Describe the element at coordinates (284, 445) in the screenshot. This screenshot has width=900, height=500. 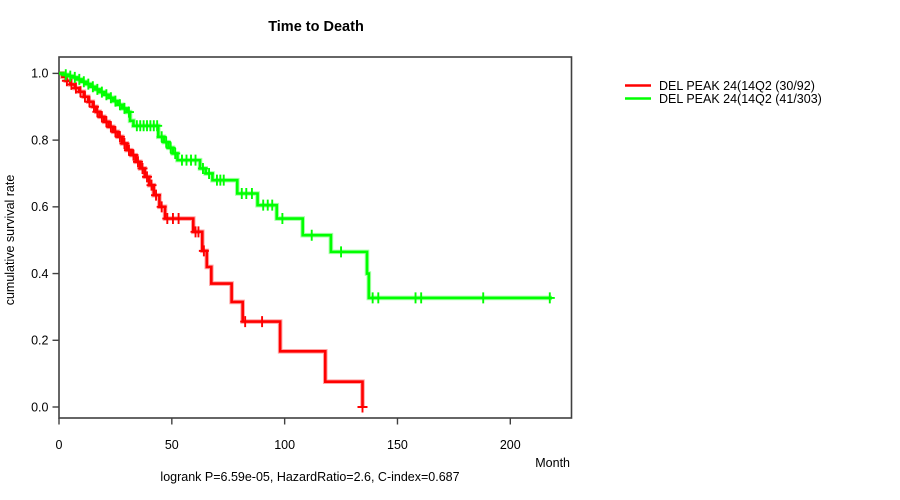
I see `x-tick-label: 100` at that location.